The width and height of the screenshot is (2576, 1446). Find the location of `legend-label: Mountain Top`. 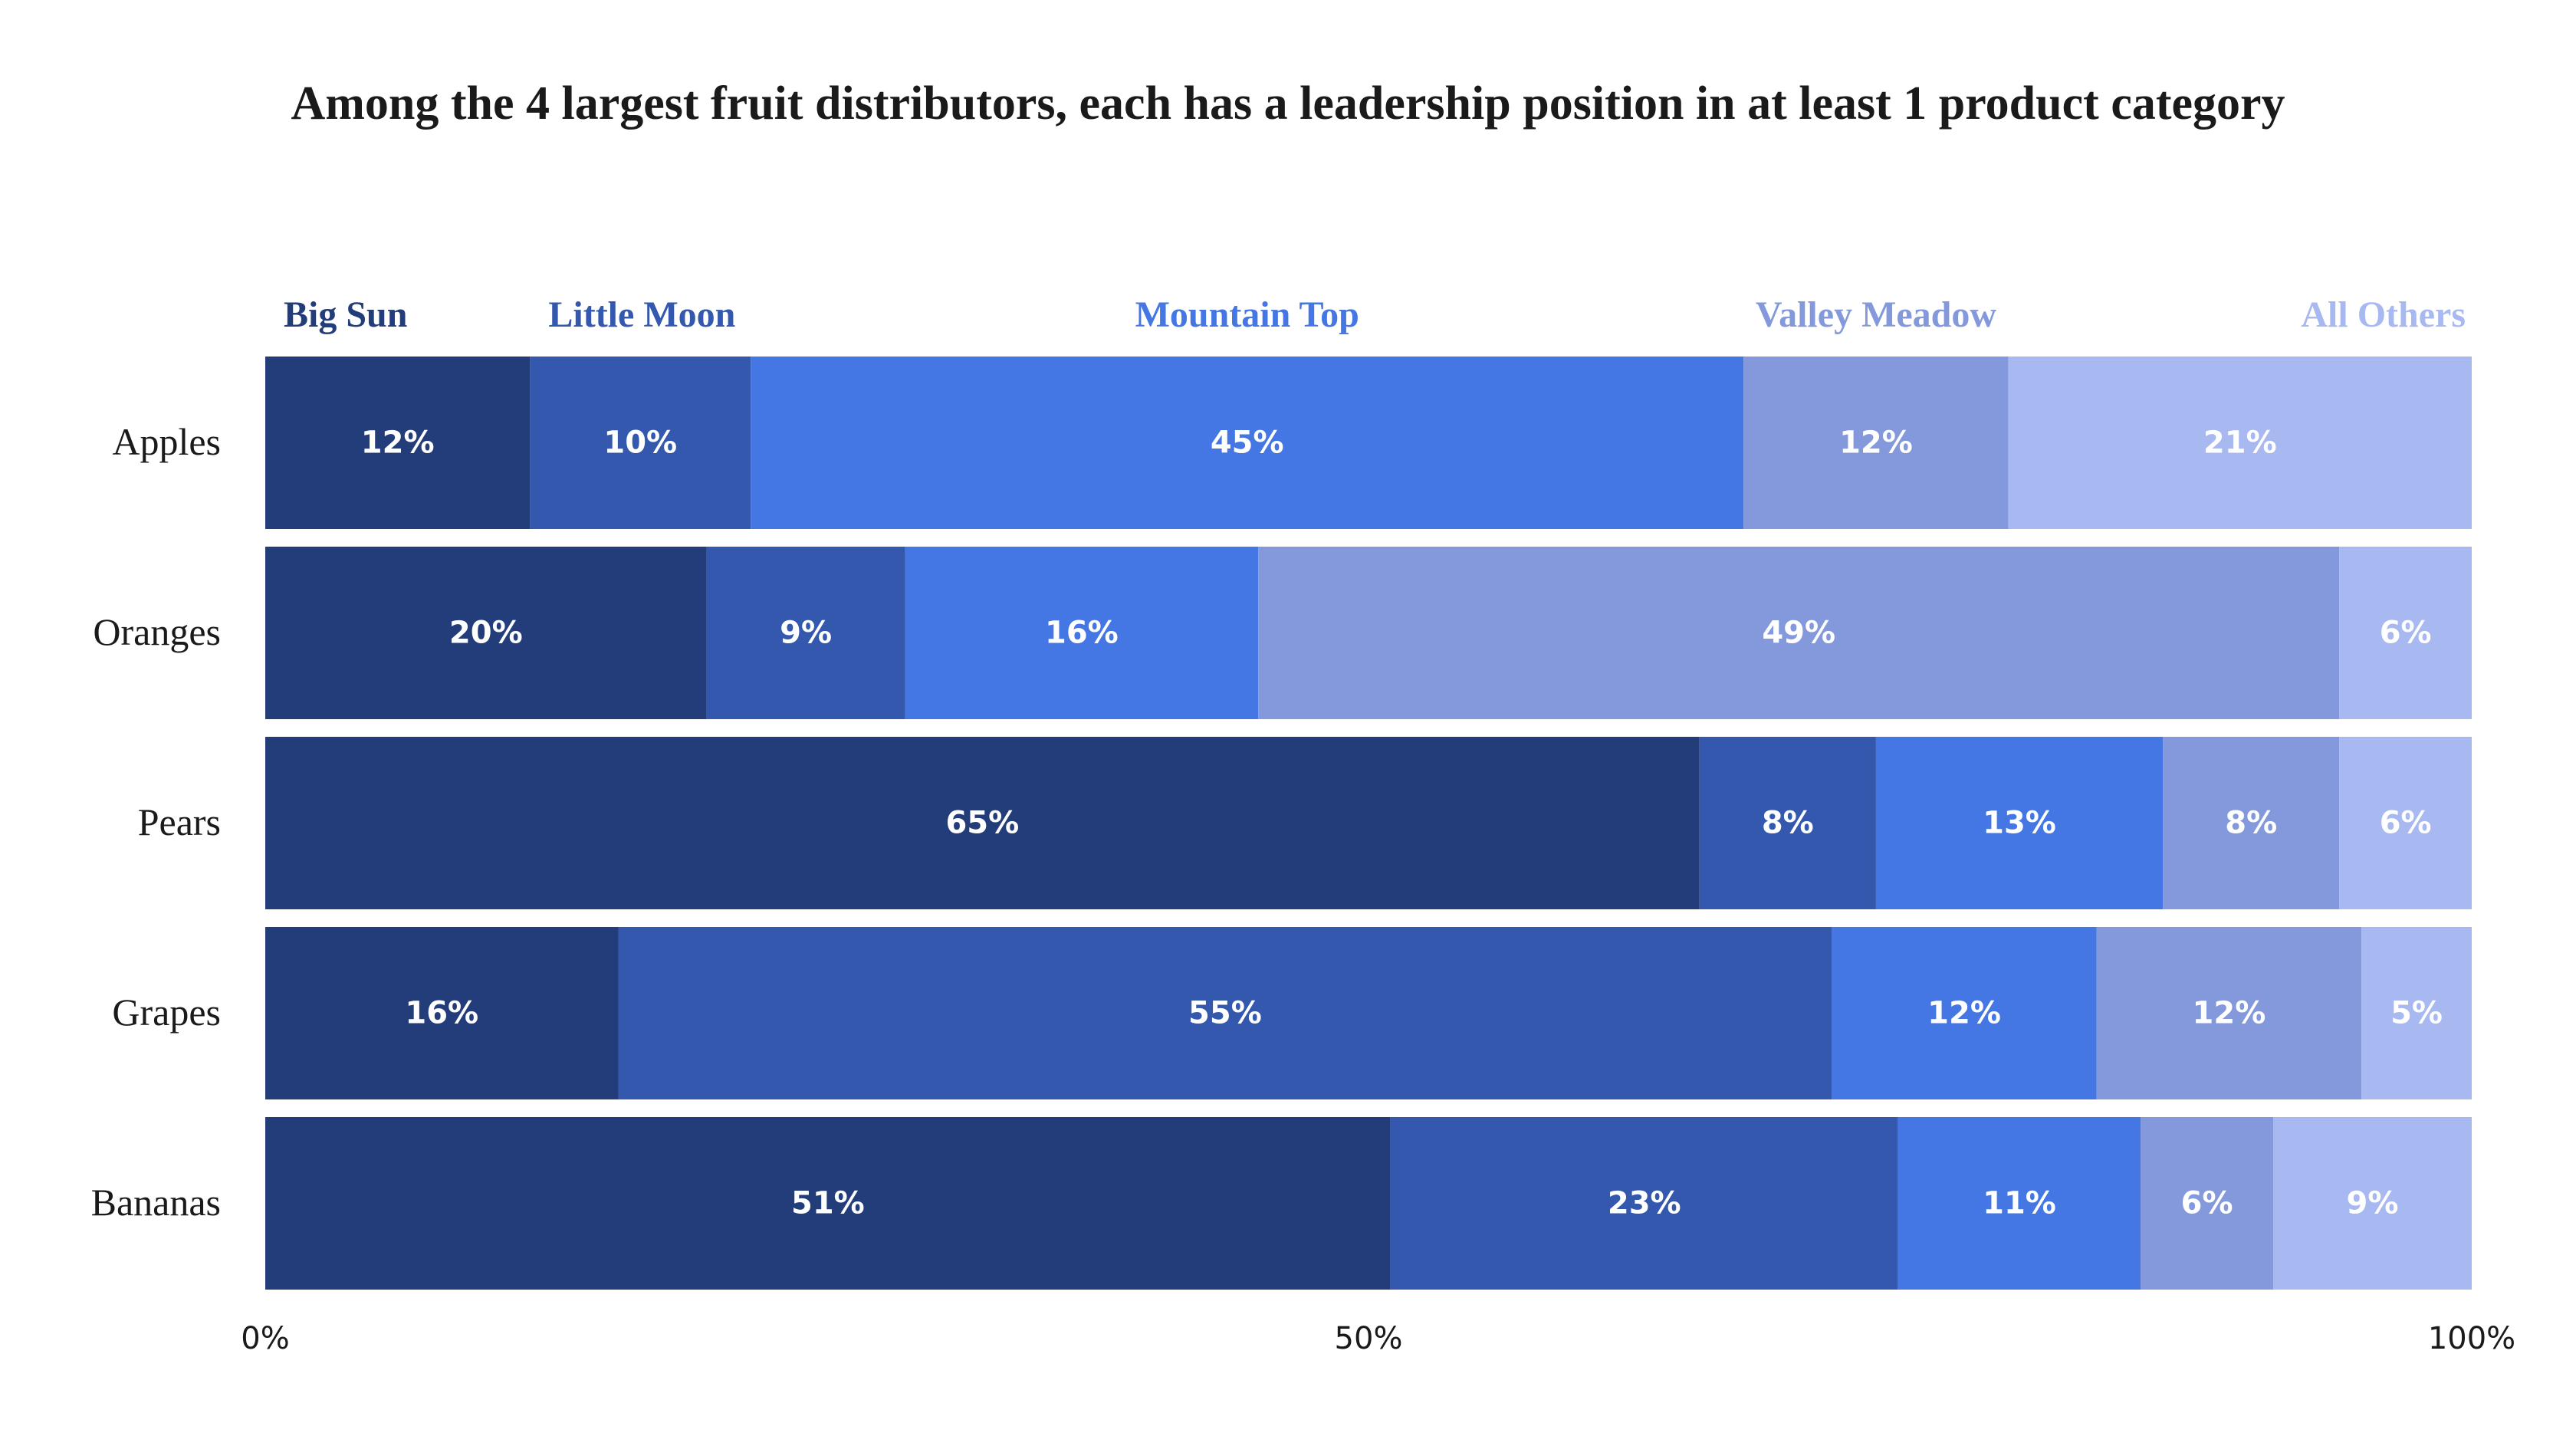

legend-label: Mountain Top is located at coordinates (1247, 314).